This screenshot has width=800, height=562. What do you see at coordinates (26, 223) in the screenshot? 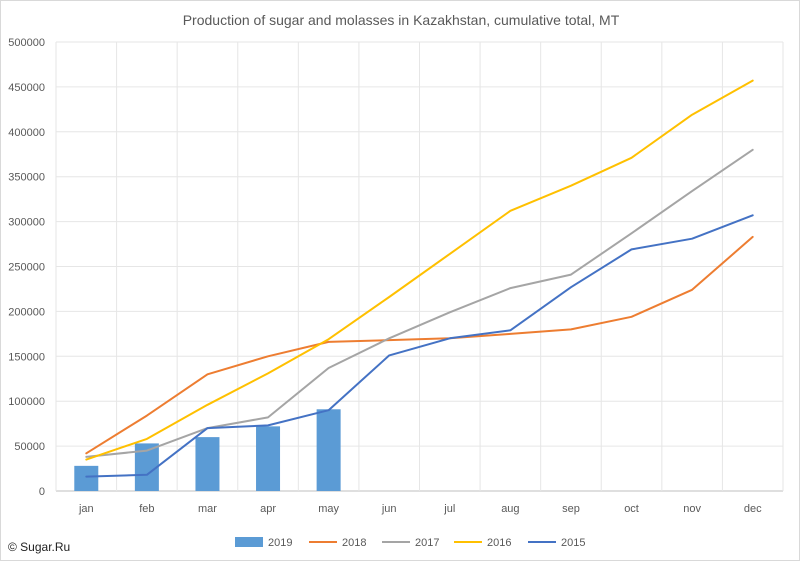
I see `y-tick-label: 300000` at bounding box center [26, 223].